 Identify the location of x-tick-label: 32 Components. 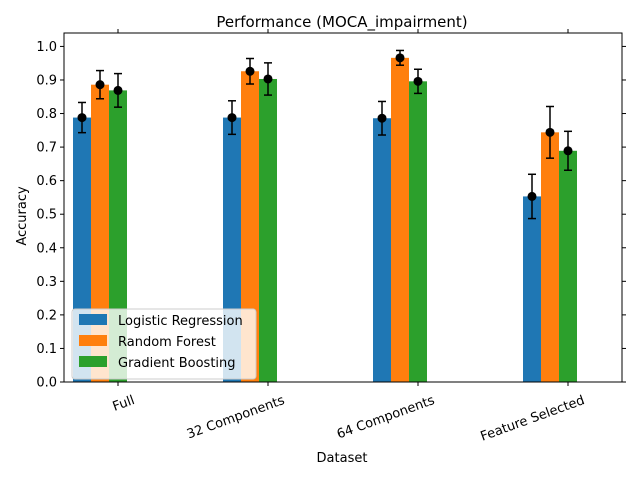
(236, 417).